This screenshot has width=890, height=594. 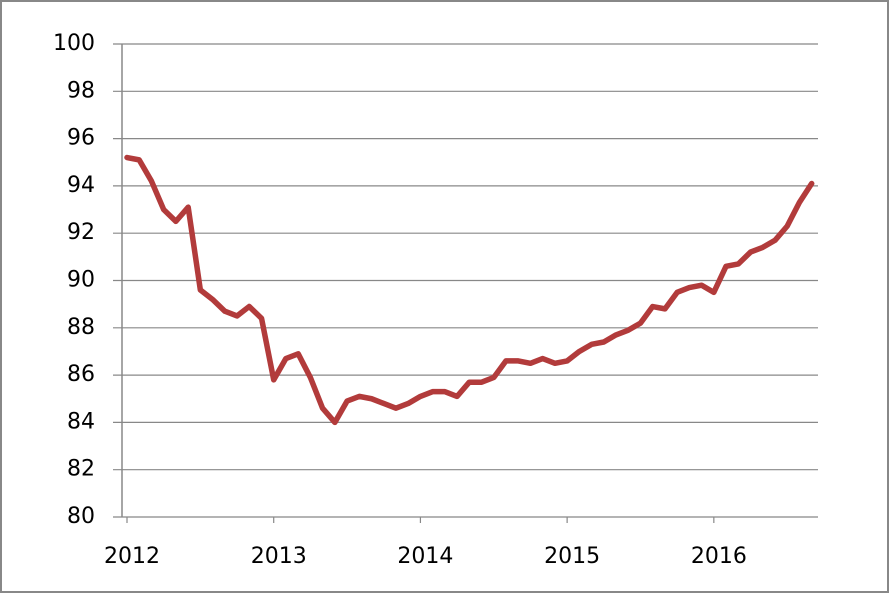 I want to click on y-tick-label: 80, so click(x=81, y=516).